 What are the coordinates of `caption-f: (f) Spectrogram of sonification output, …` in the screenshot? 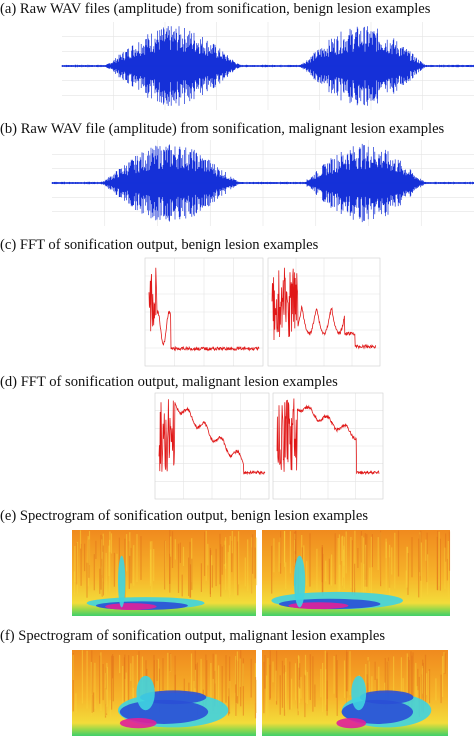 It's located at (192, 636).